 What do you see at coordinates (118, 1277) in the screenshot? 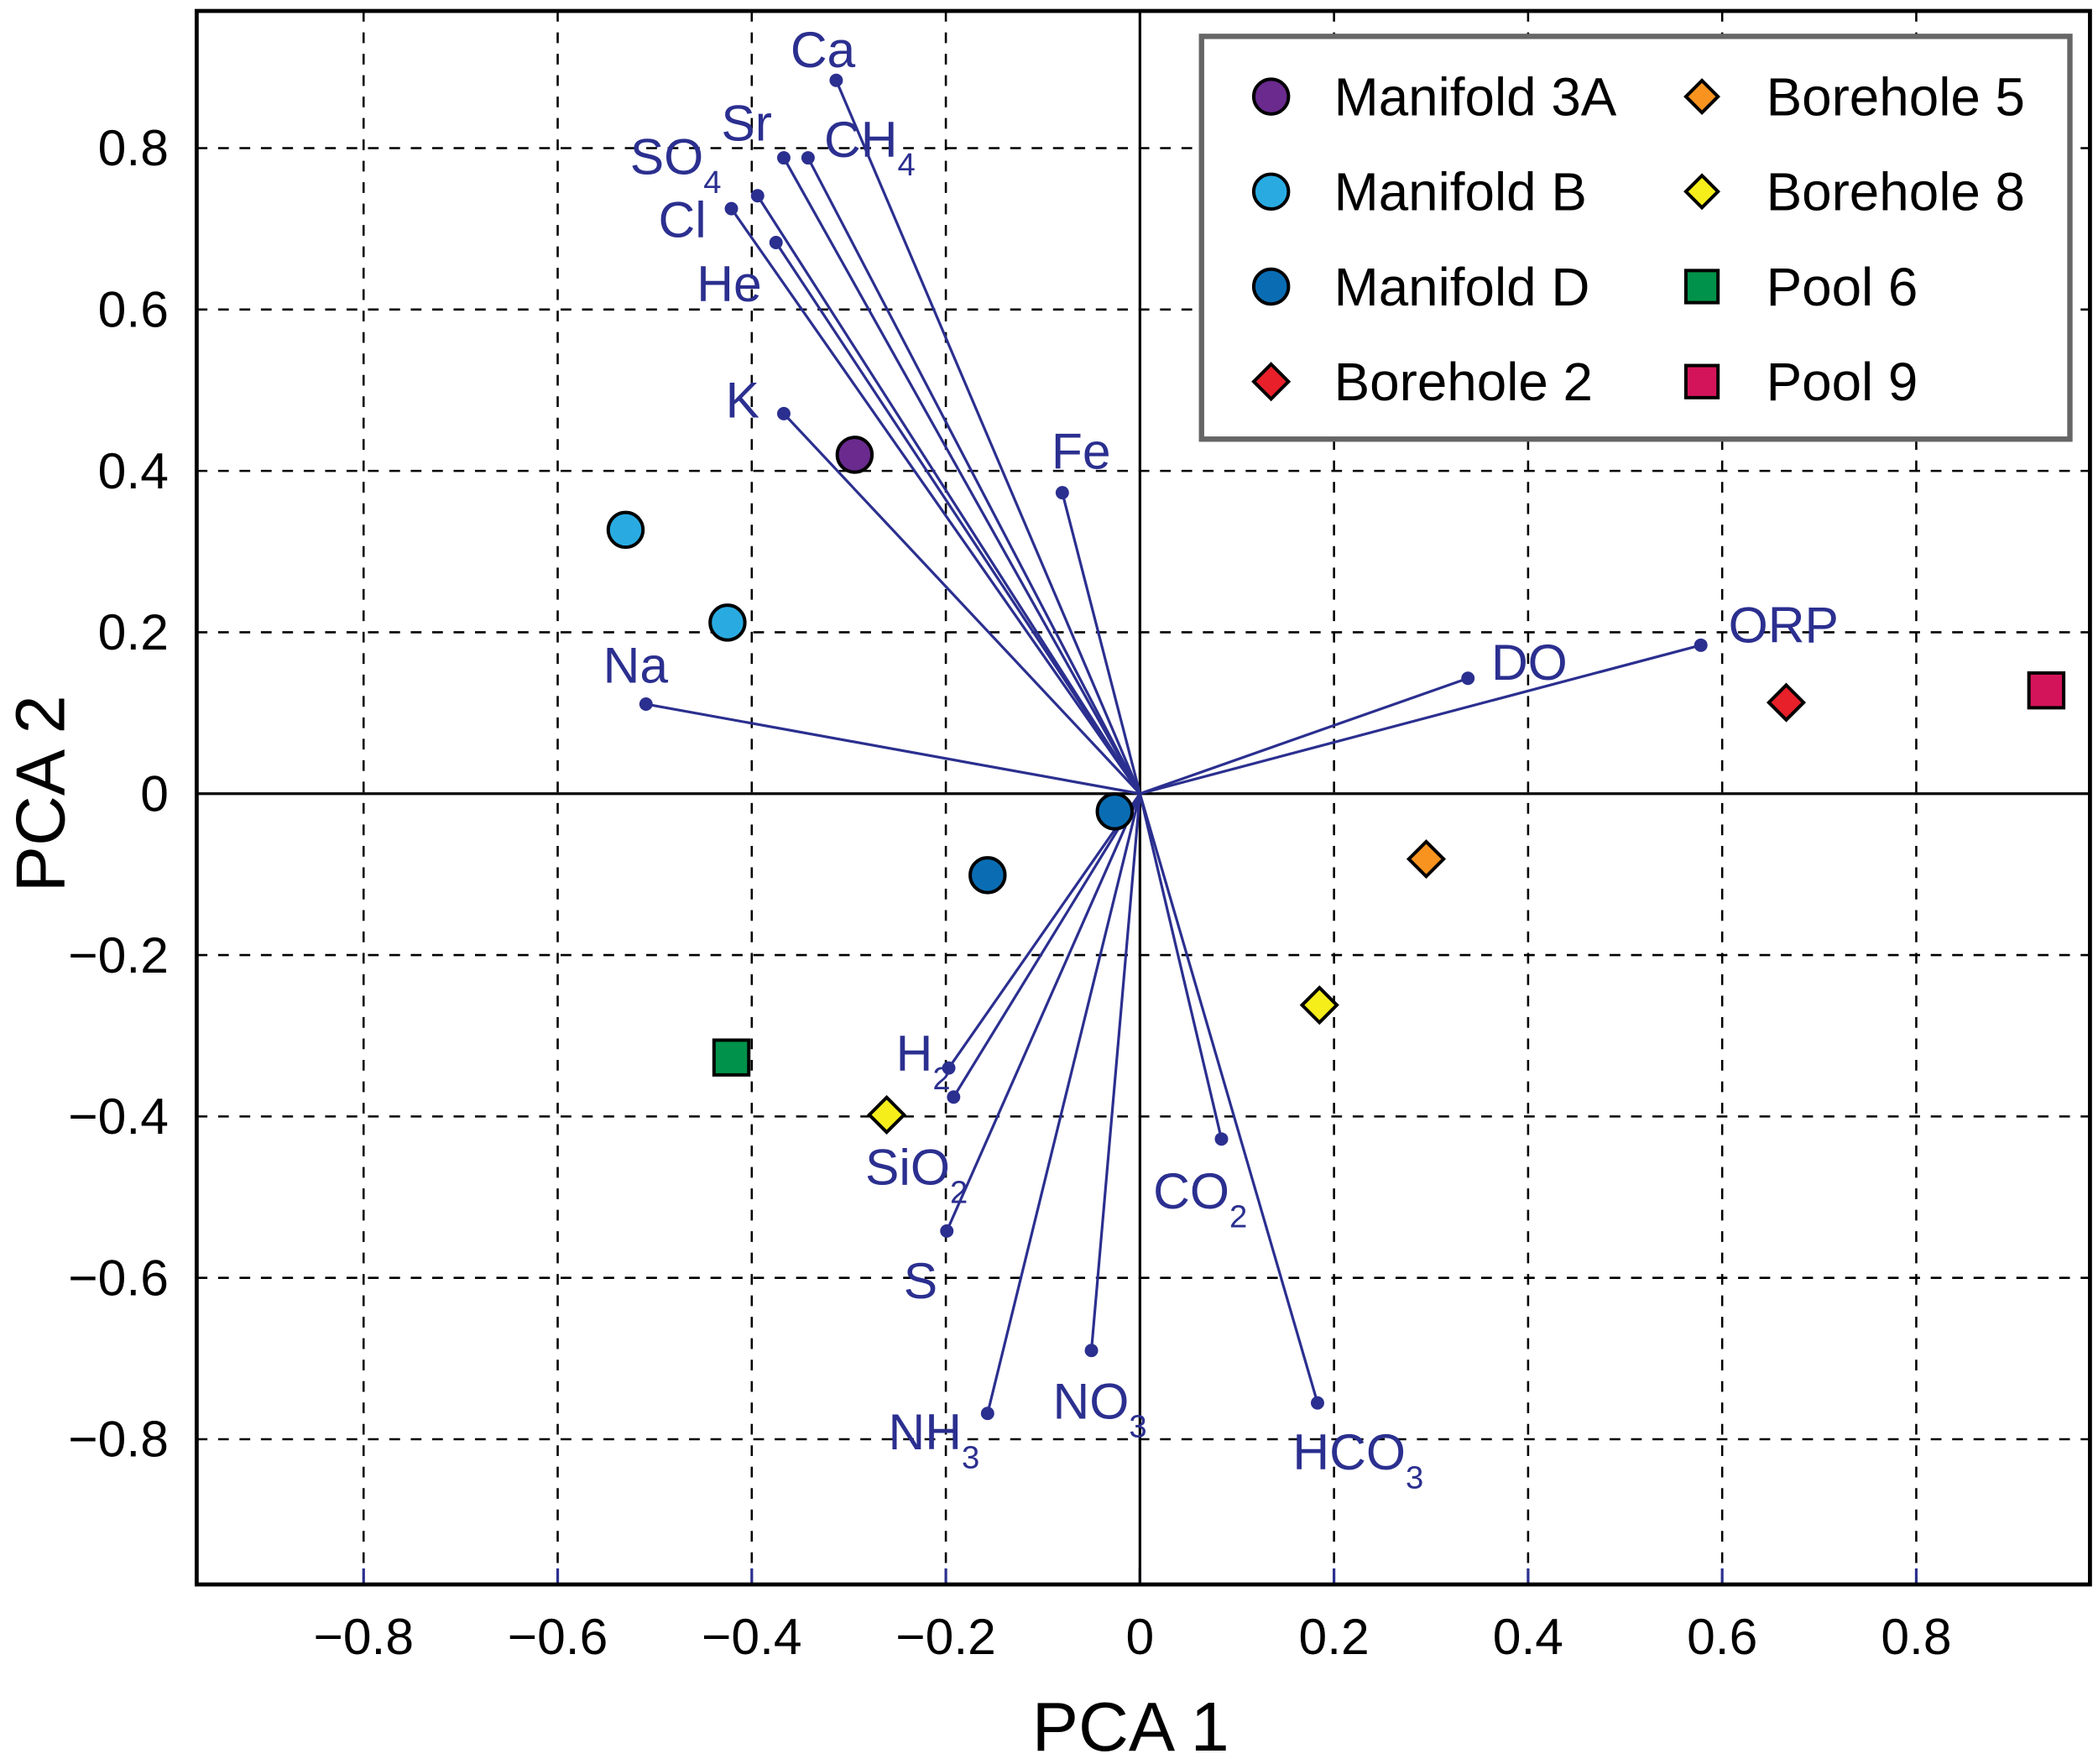
I see `y-tick-label: −0.6` at bounding box center [118, 1277].